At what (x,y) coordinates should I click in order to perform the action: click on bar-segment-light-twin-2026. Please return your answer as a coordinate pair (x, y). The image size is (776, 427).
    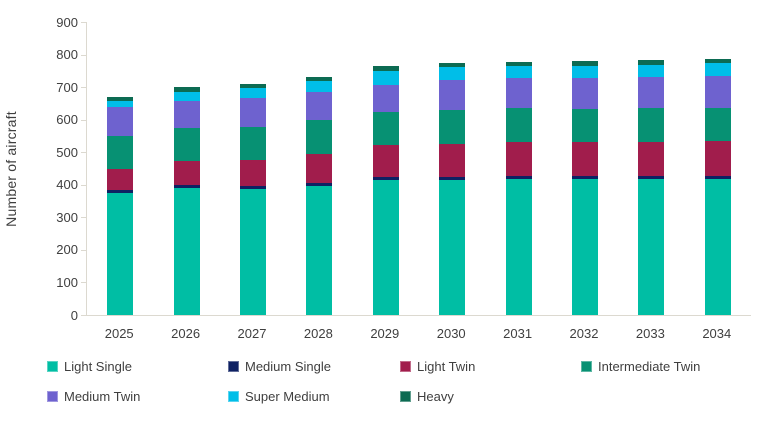
    Looking at the image, I should click on (186, 173).